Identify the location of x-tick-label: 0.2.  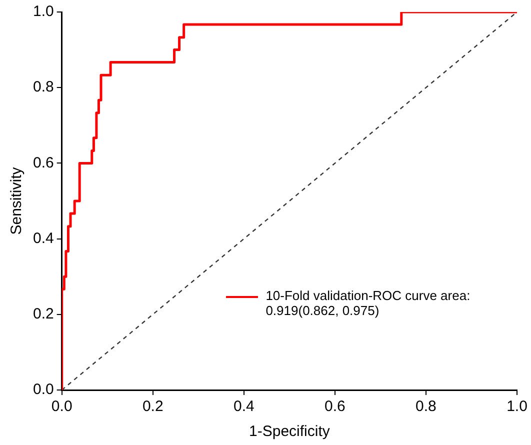
(153, 407).